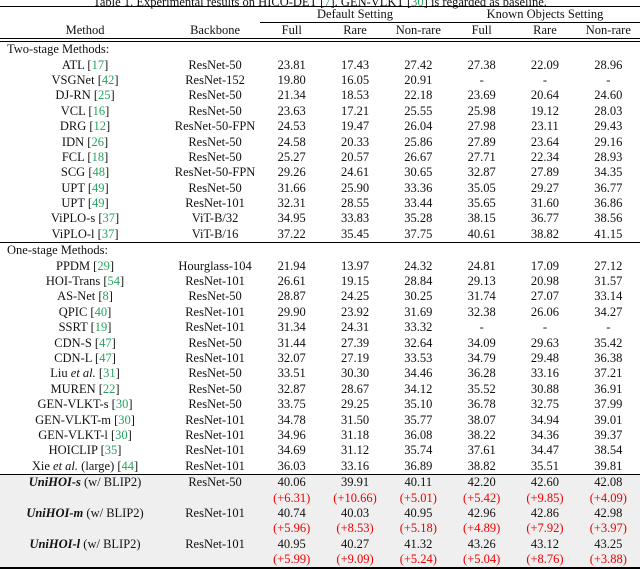  Describe the element at coordinates (418, 281) in the screenshot. I see `value-cell: 28.84` at that location.